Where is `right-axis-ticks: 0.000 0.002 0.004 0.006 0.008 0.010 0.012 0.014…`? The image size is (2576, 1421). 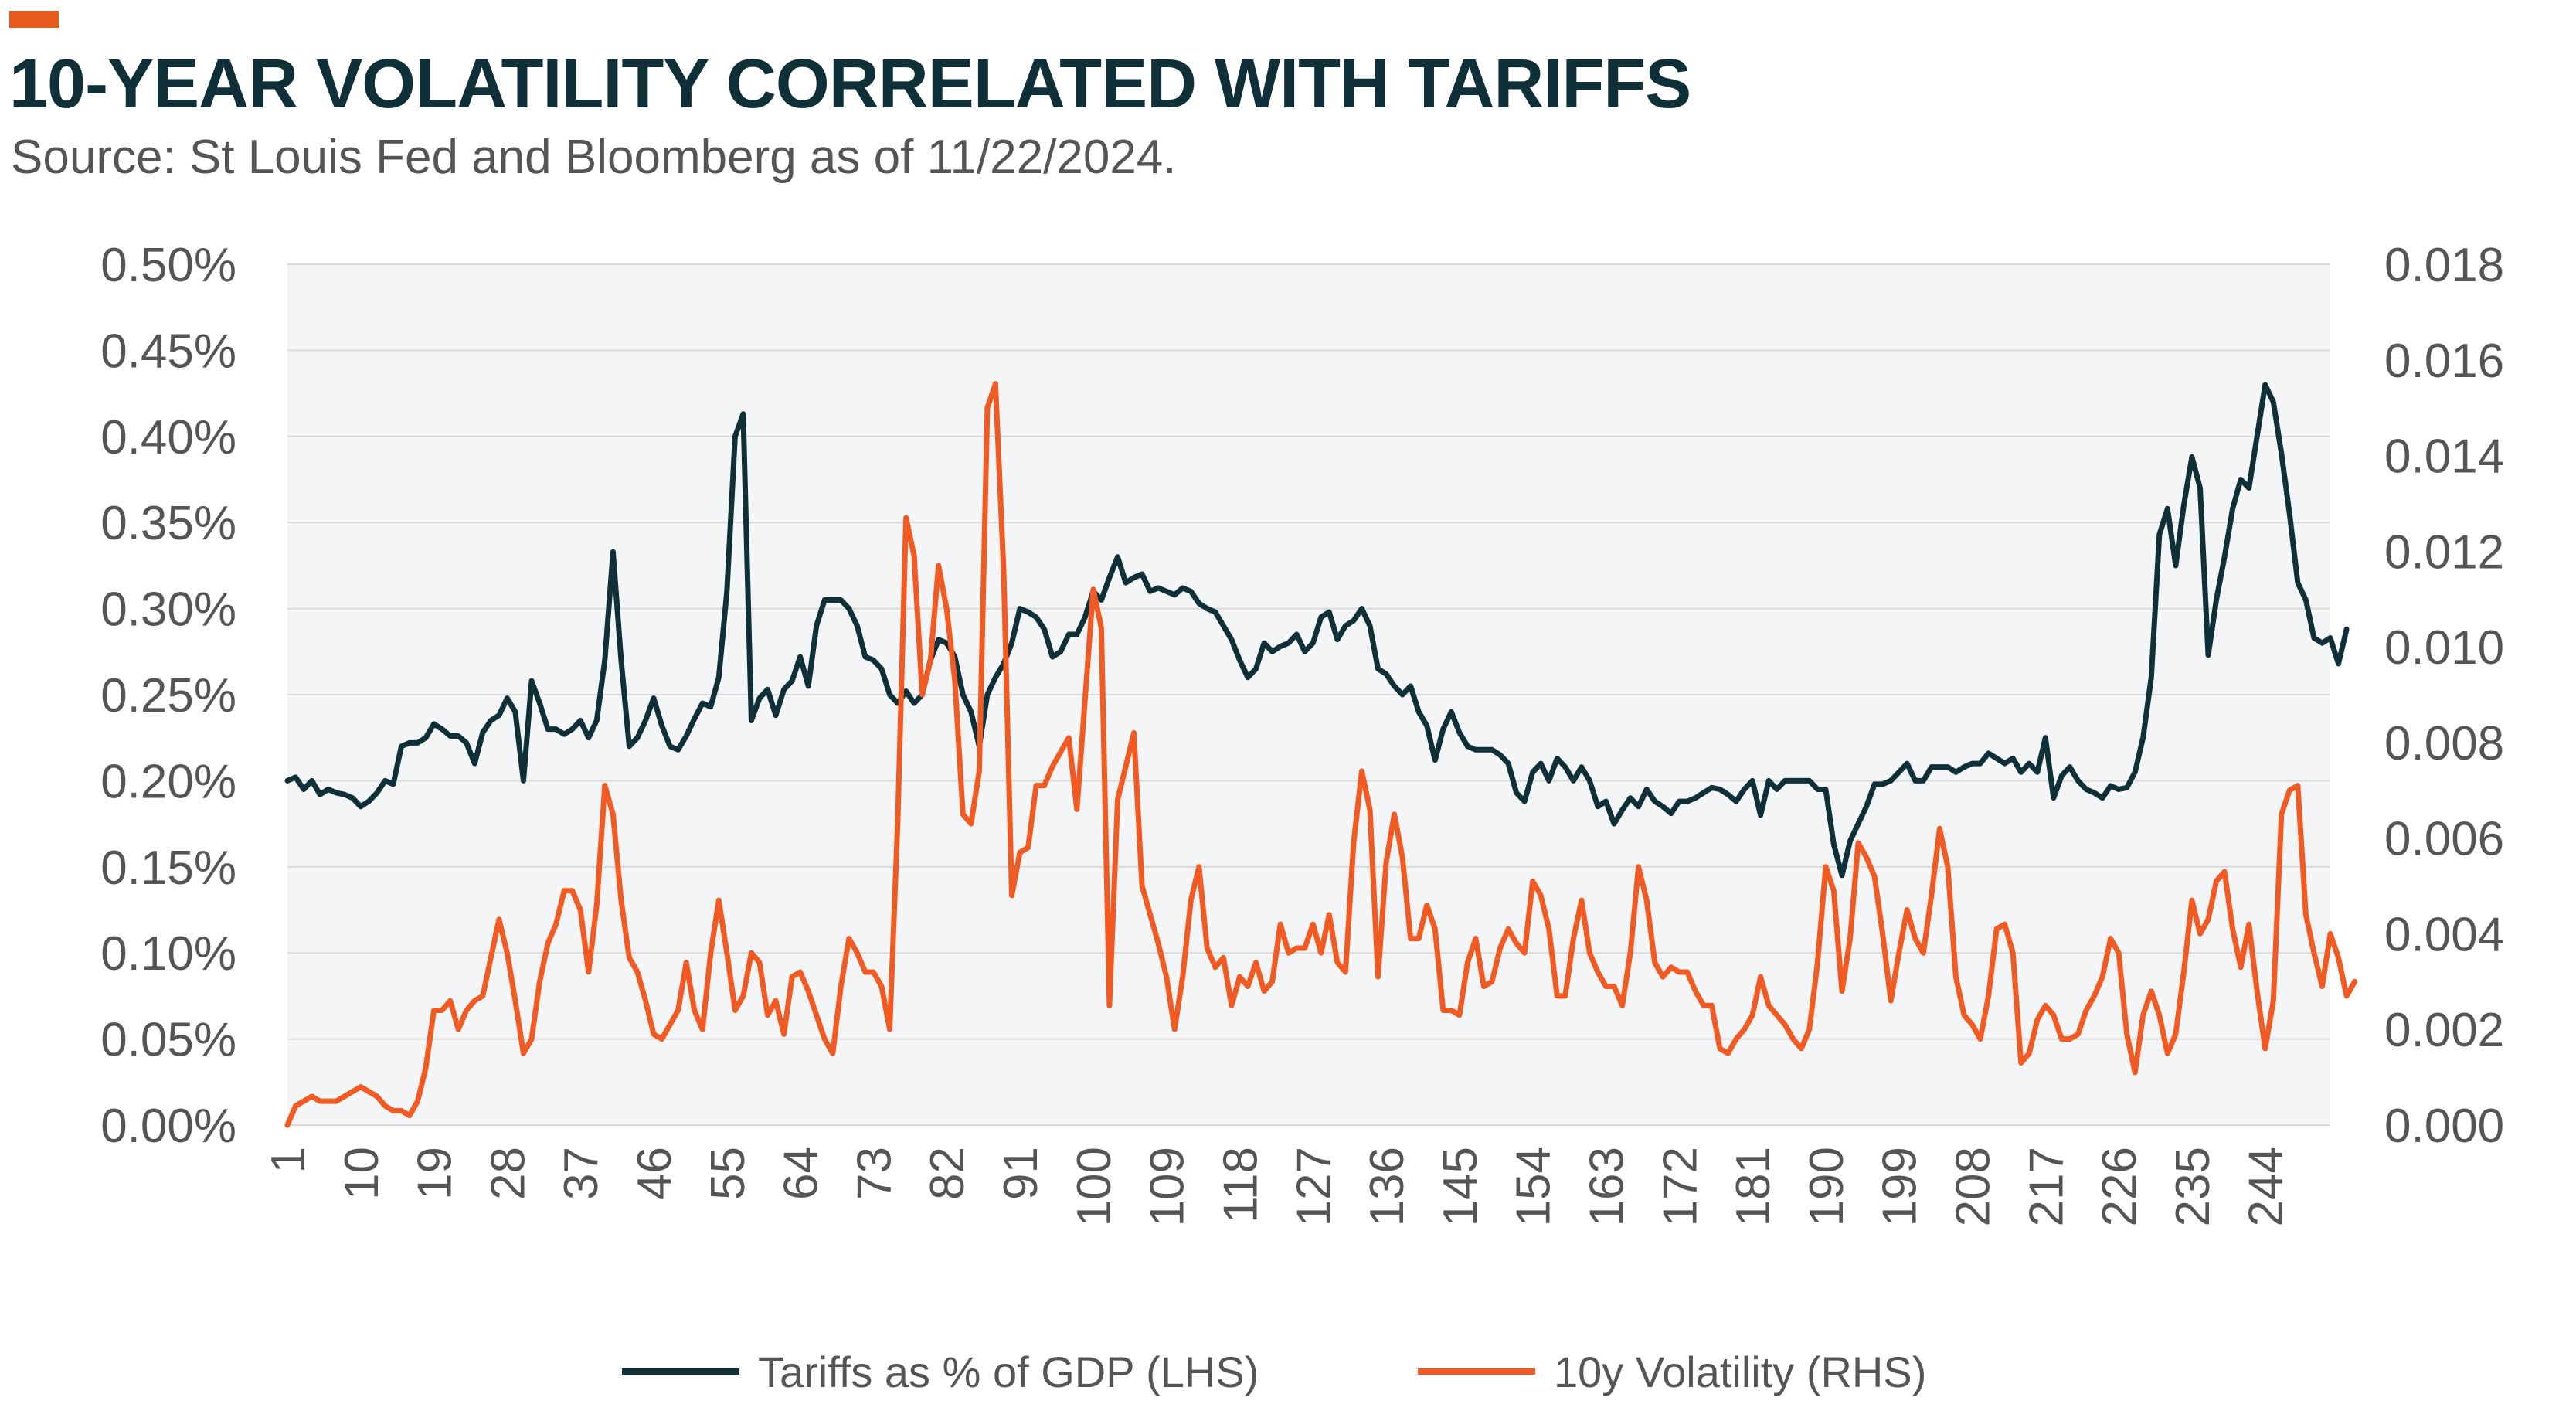 right-axis-ticks: 0.000 0.002 0.004 0.006 0.008 0.010 0.012 0.014… is located at coordinates (2444, 696).